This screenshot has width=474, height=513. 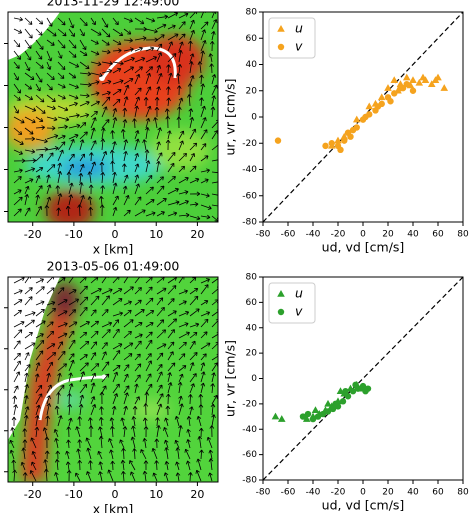 I want to click on y-tick-label: -80, so click(x=249, y=481).